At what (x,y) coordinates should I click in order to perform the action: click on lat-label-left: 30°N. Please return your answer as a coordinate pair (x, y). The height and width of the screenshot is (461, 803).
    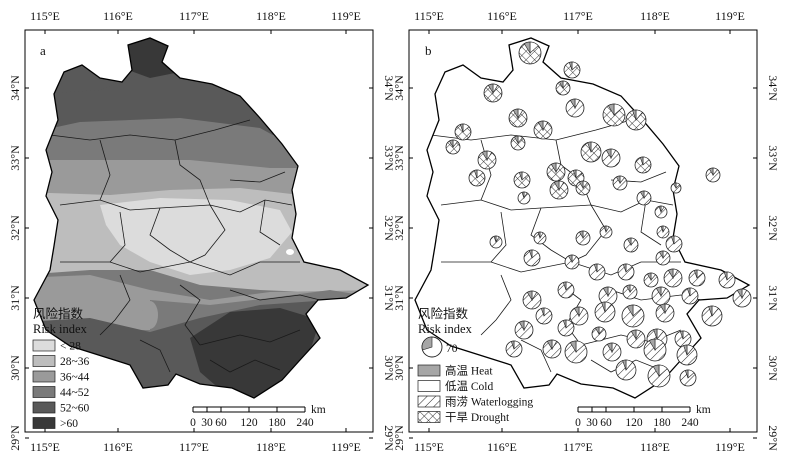
    Looking at the image, I should click on (15, 368).